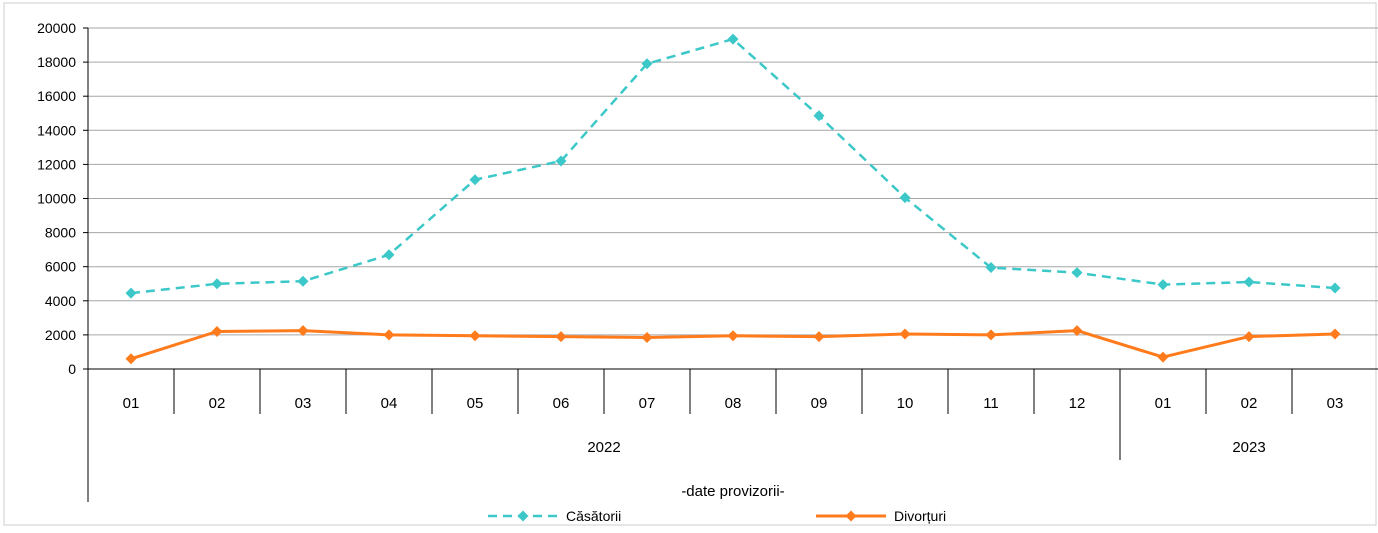  What do you see at coordinates (56, 164) in the screenshot?
I see `y-tick-label: 12000` at bounding box center [56, 164].